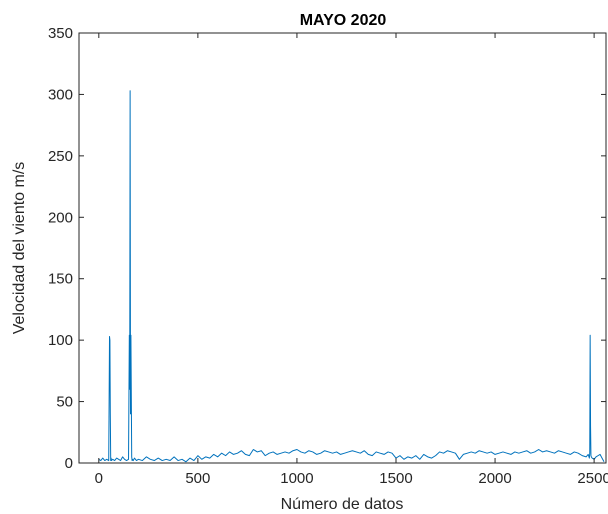 The image size is (608, 514). What do you see at coordinates (60, 279) in the screenshot?
I see `y-tick-label: 150` at bounding box center [60, 279].